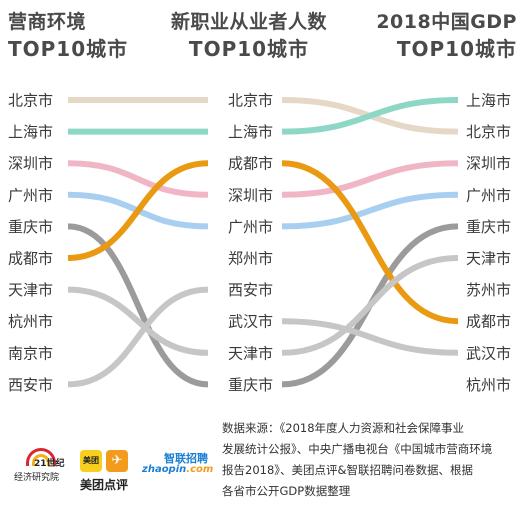 The image size is (527, 509). What do you see at coordinates (456, 49) in the screenshot?
I see `header-right-subtitle: TOP10城市` at bounding box center [456, 49].